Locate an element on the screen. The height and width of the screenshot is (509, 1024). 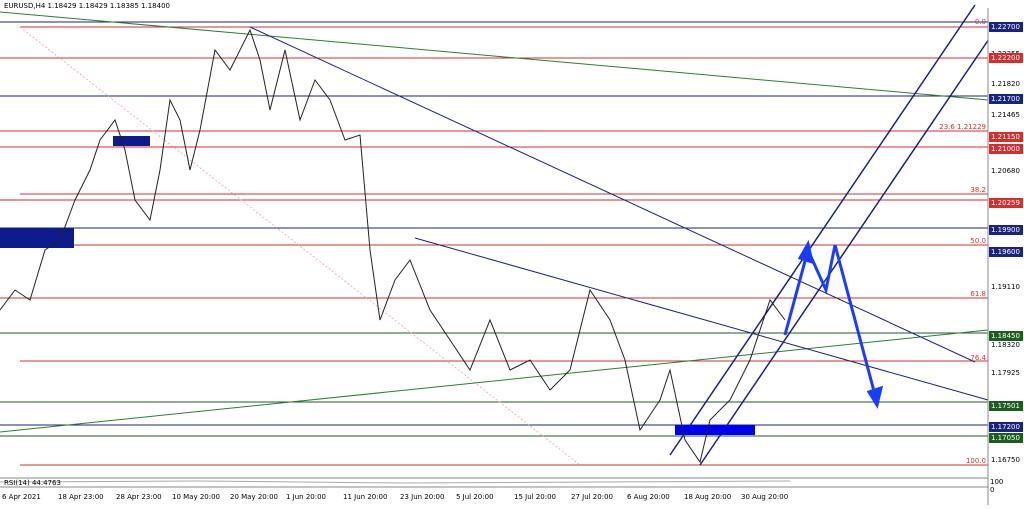
price-label: 1.19900 is located at coordinates (1005, 230).